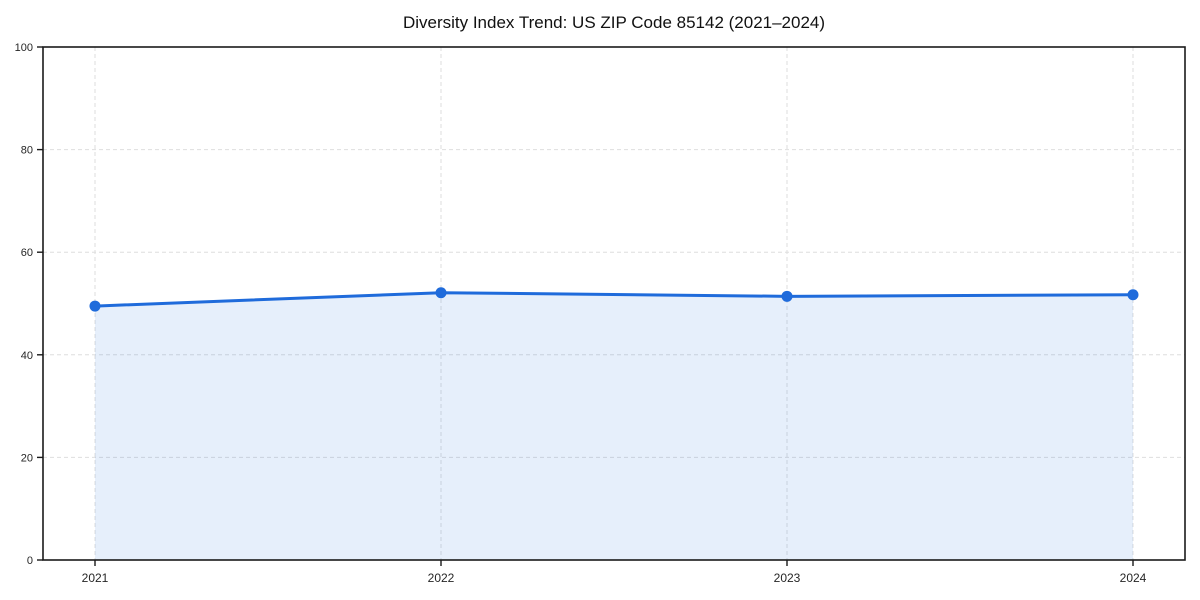  Describe the element at coordinates (787, 578) in the screenshot. I see `x-tick-label: 2023` at that location.